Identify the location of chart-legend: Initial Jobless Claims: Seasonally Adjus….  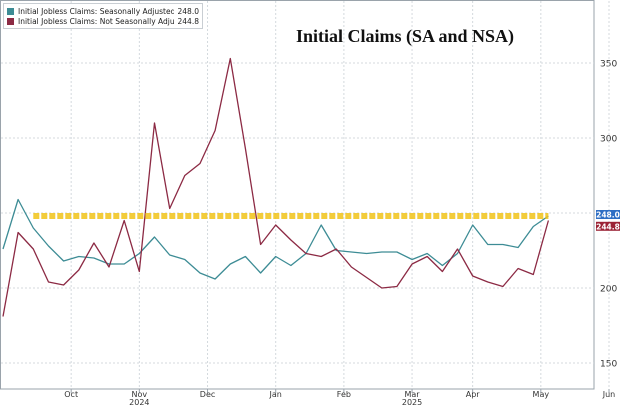
(103, 16).